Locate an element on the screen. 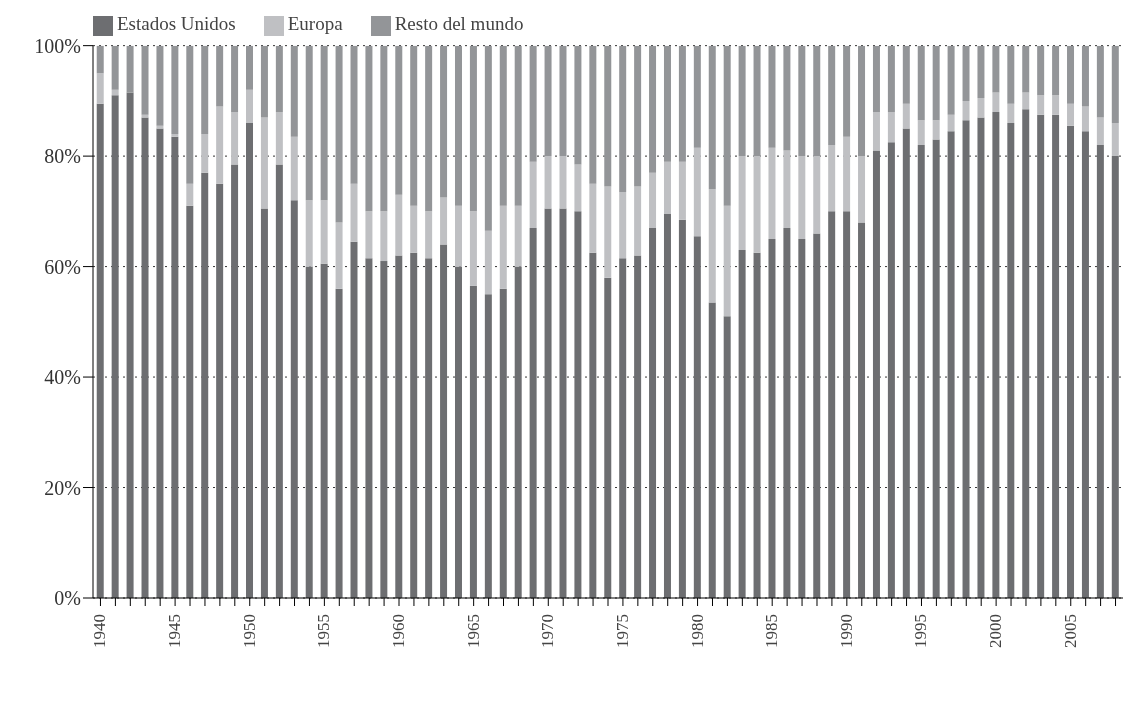  x-tick-label: 1940 is located at coordinates (100, 631).